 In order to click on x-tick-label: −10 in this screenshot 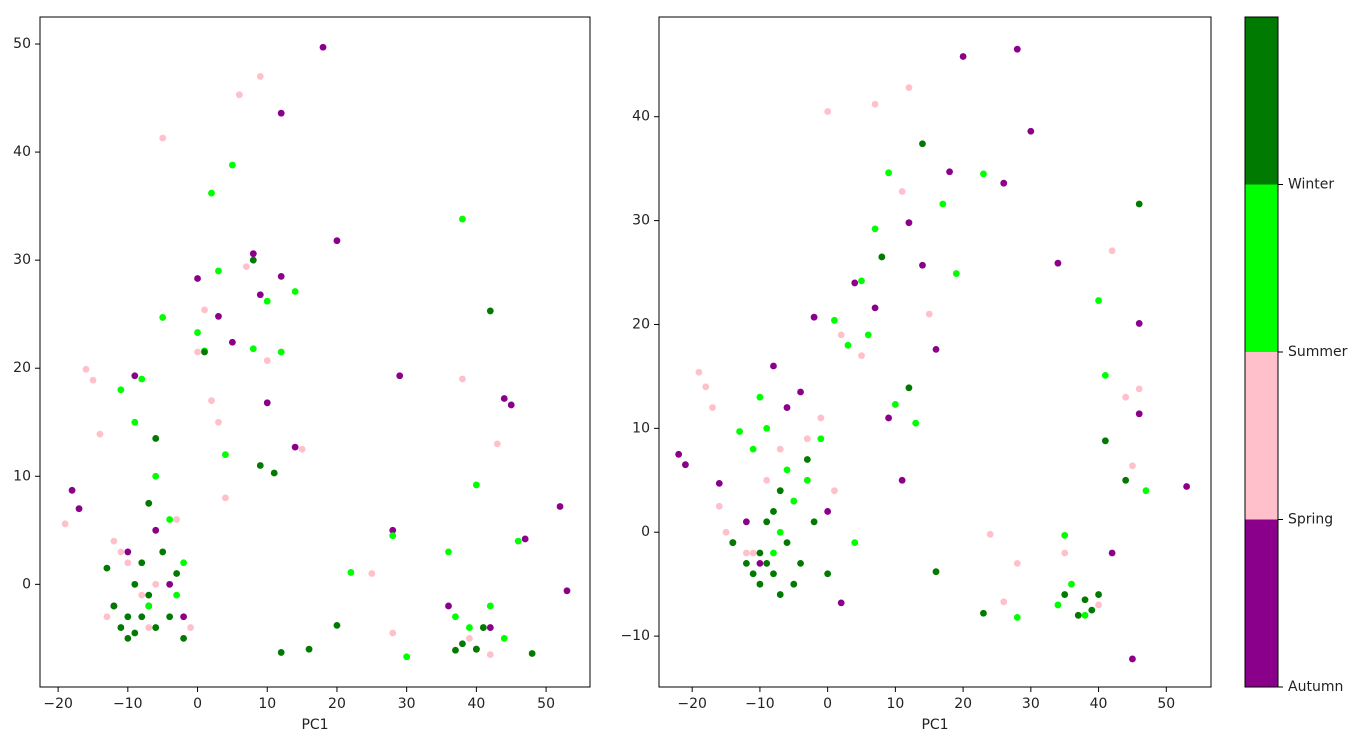, I will do `click(760, 704)`.